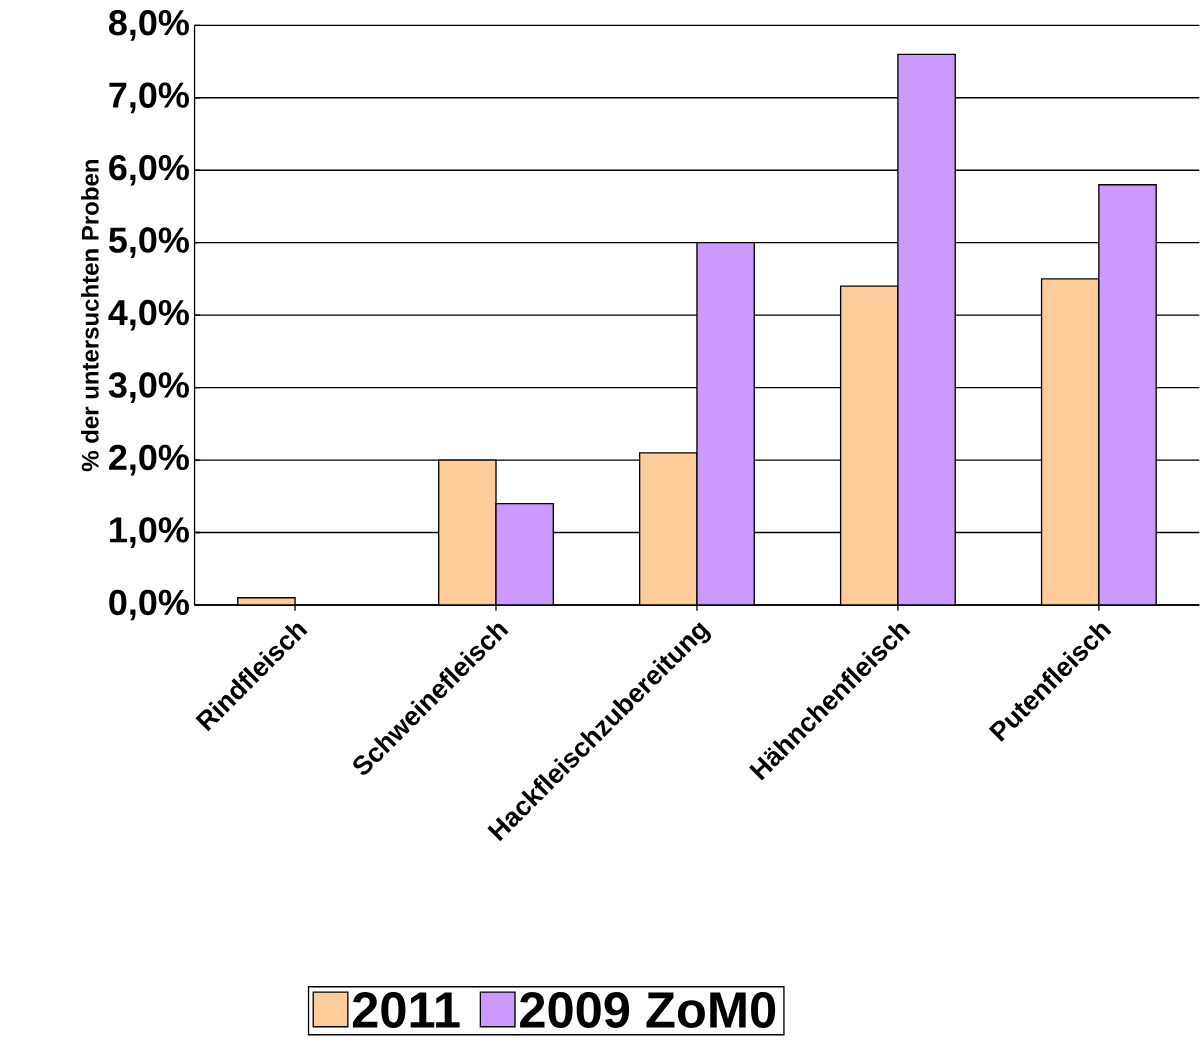 The width and height of the screenshot is (1200, 1059). I want to click on y-tick-label: 2,0%, so click(149, 460).